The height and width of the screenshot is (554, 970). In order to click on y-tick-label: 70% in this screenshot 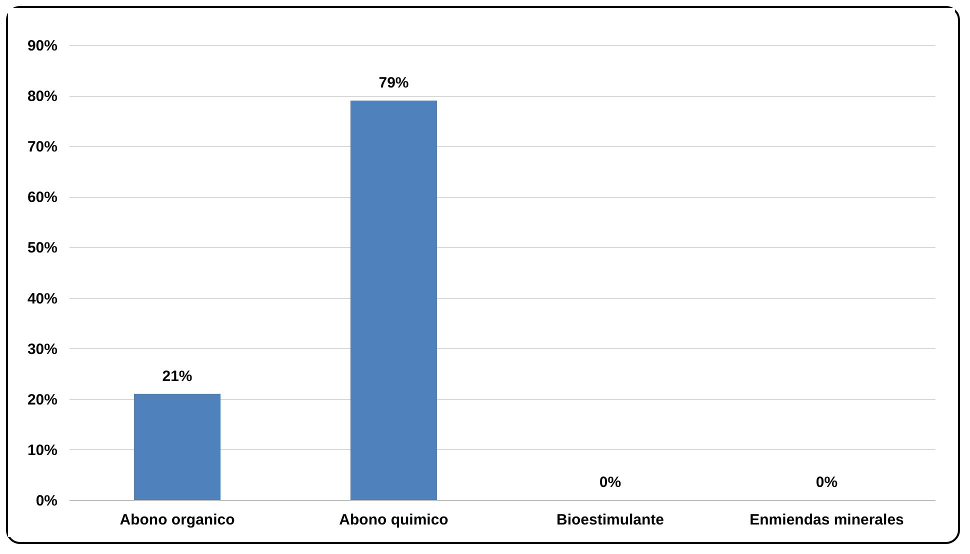, I will do `click(42, 147)`.